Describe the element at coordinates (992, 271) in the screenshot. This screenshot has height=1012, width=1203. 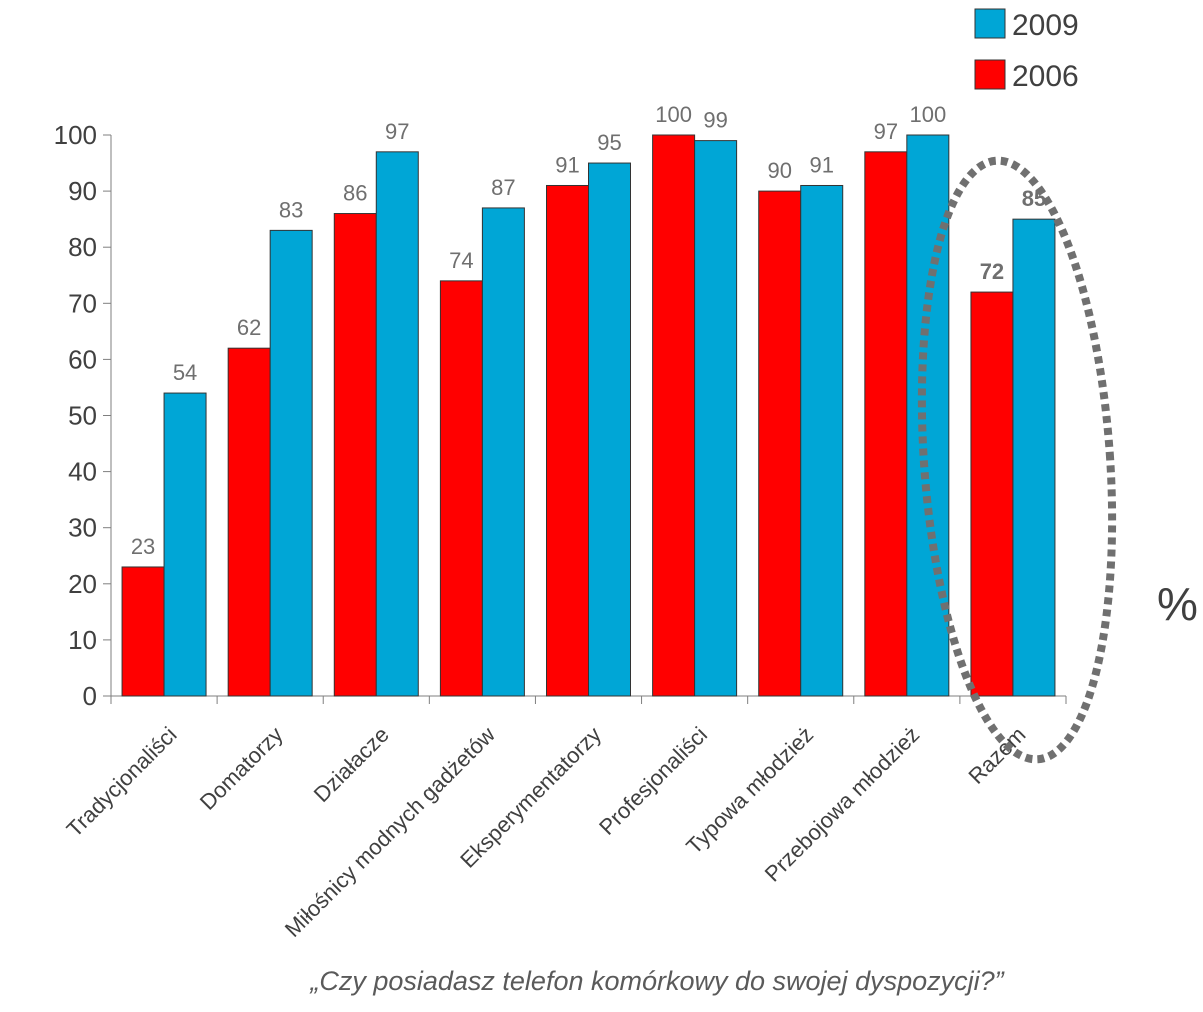
I see `data-label-2006-8: 72` at that location.